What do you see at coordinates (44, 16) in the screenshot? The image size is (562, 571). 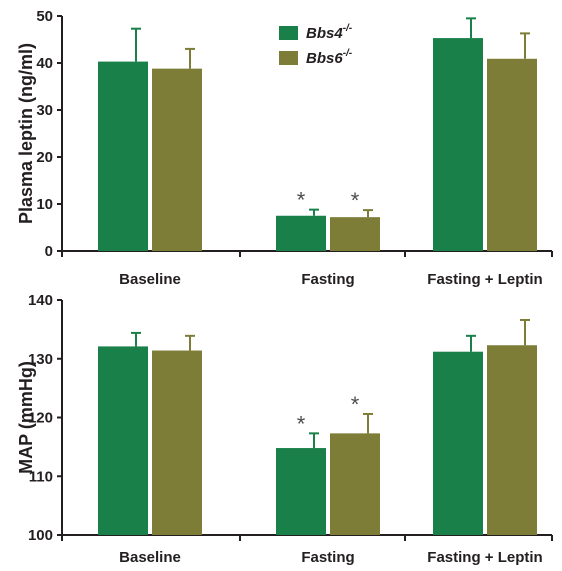 I see `y-tick-label: 50` at bounding box center [44, 16].